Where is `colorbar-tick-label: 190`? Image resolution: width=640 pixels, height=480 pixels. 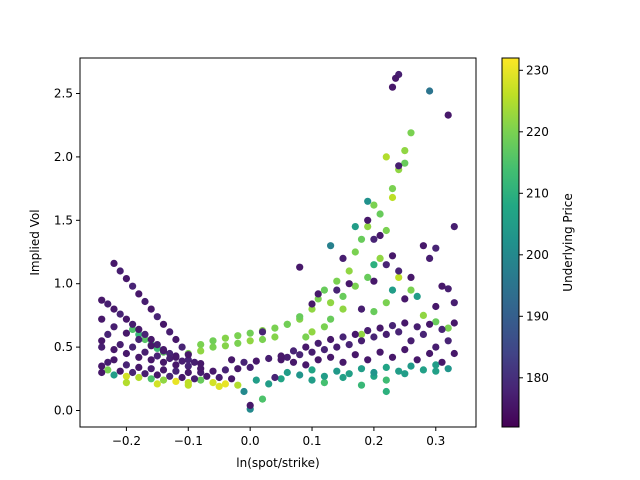 colorbar-tick-label: 190 is located at coordinates (537, 316).